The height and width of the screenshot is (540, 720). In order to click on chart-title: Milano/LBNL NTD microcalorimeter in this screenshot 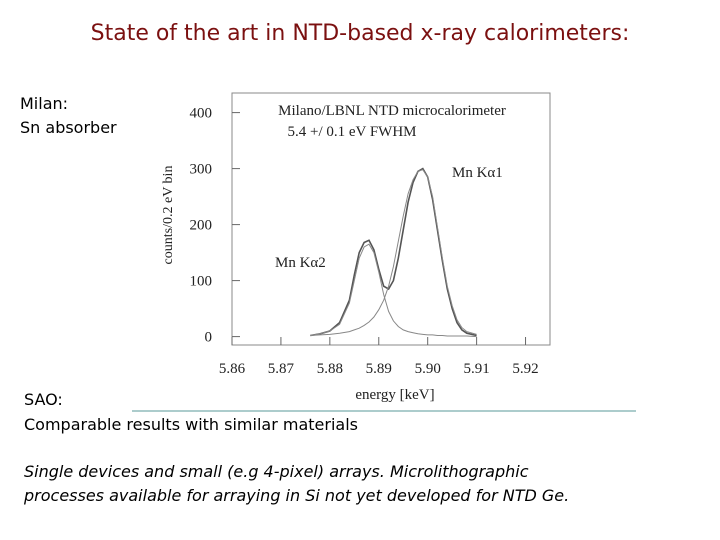, I will do `click(392, 111)`.